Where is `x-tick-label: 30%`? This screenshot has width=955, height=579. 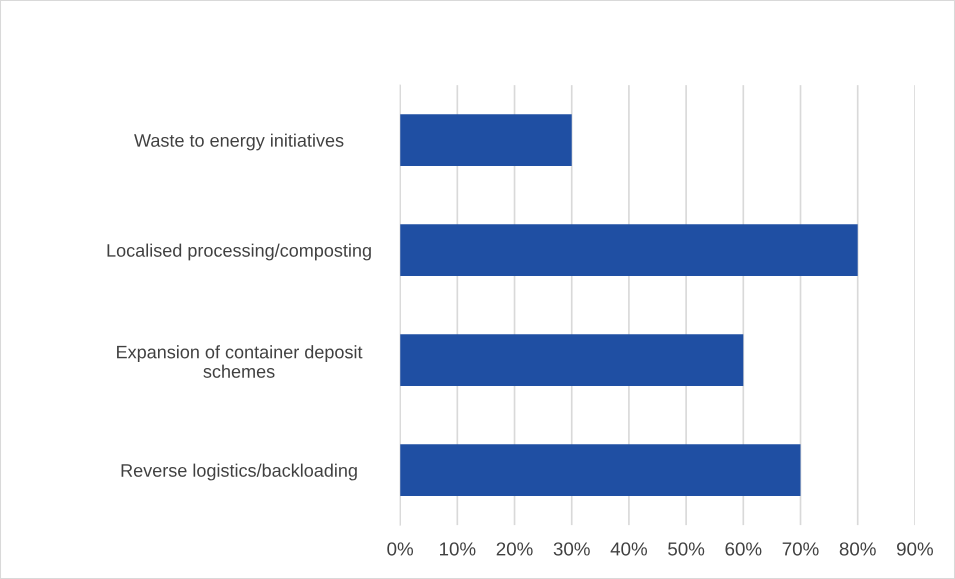
x-tick-label: 30% is located at coordinates (572, 549).